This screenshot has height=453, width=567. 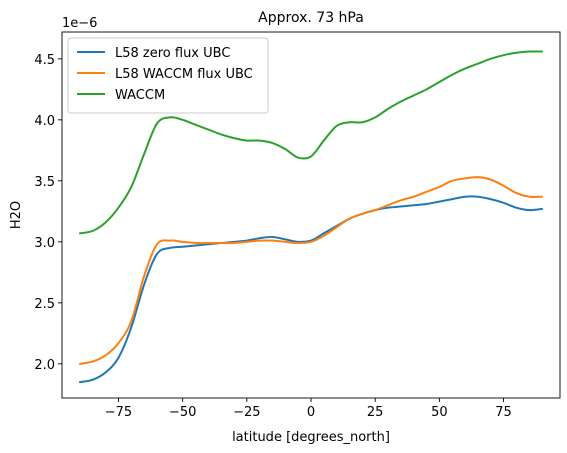 I want to click on x-tick-label: −50, so click(x=182, y=412).